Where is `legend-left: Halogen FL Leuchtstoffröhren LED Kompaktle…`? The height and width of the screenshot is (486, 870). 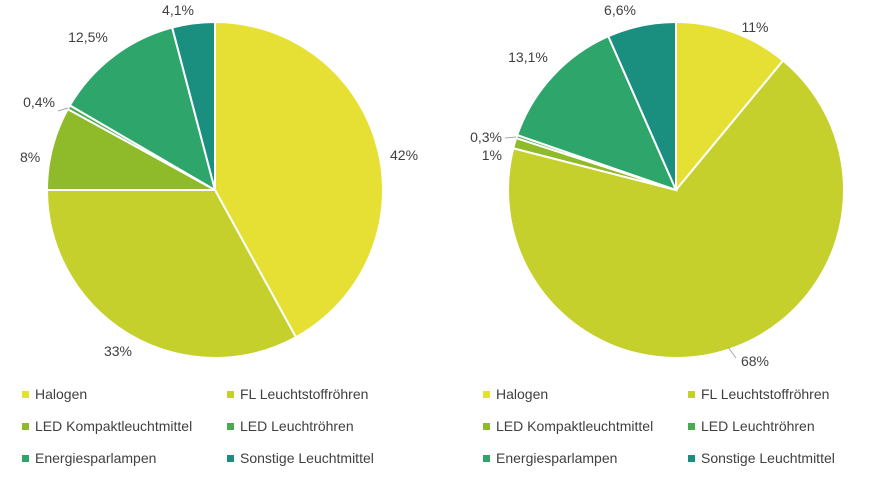
legend-left: Halogen FL Leuchtstoffröhren LED Kompaktle… is located at coordinates (232, 436).